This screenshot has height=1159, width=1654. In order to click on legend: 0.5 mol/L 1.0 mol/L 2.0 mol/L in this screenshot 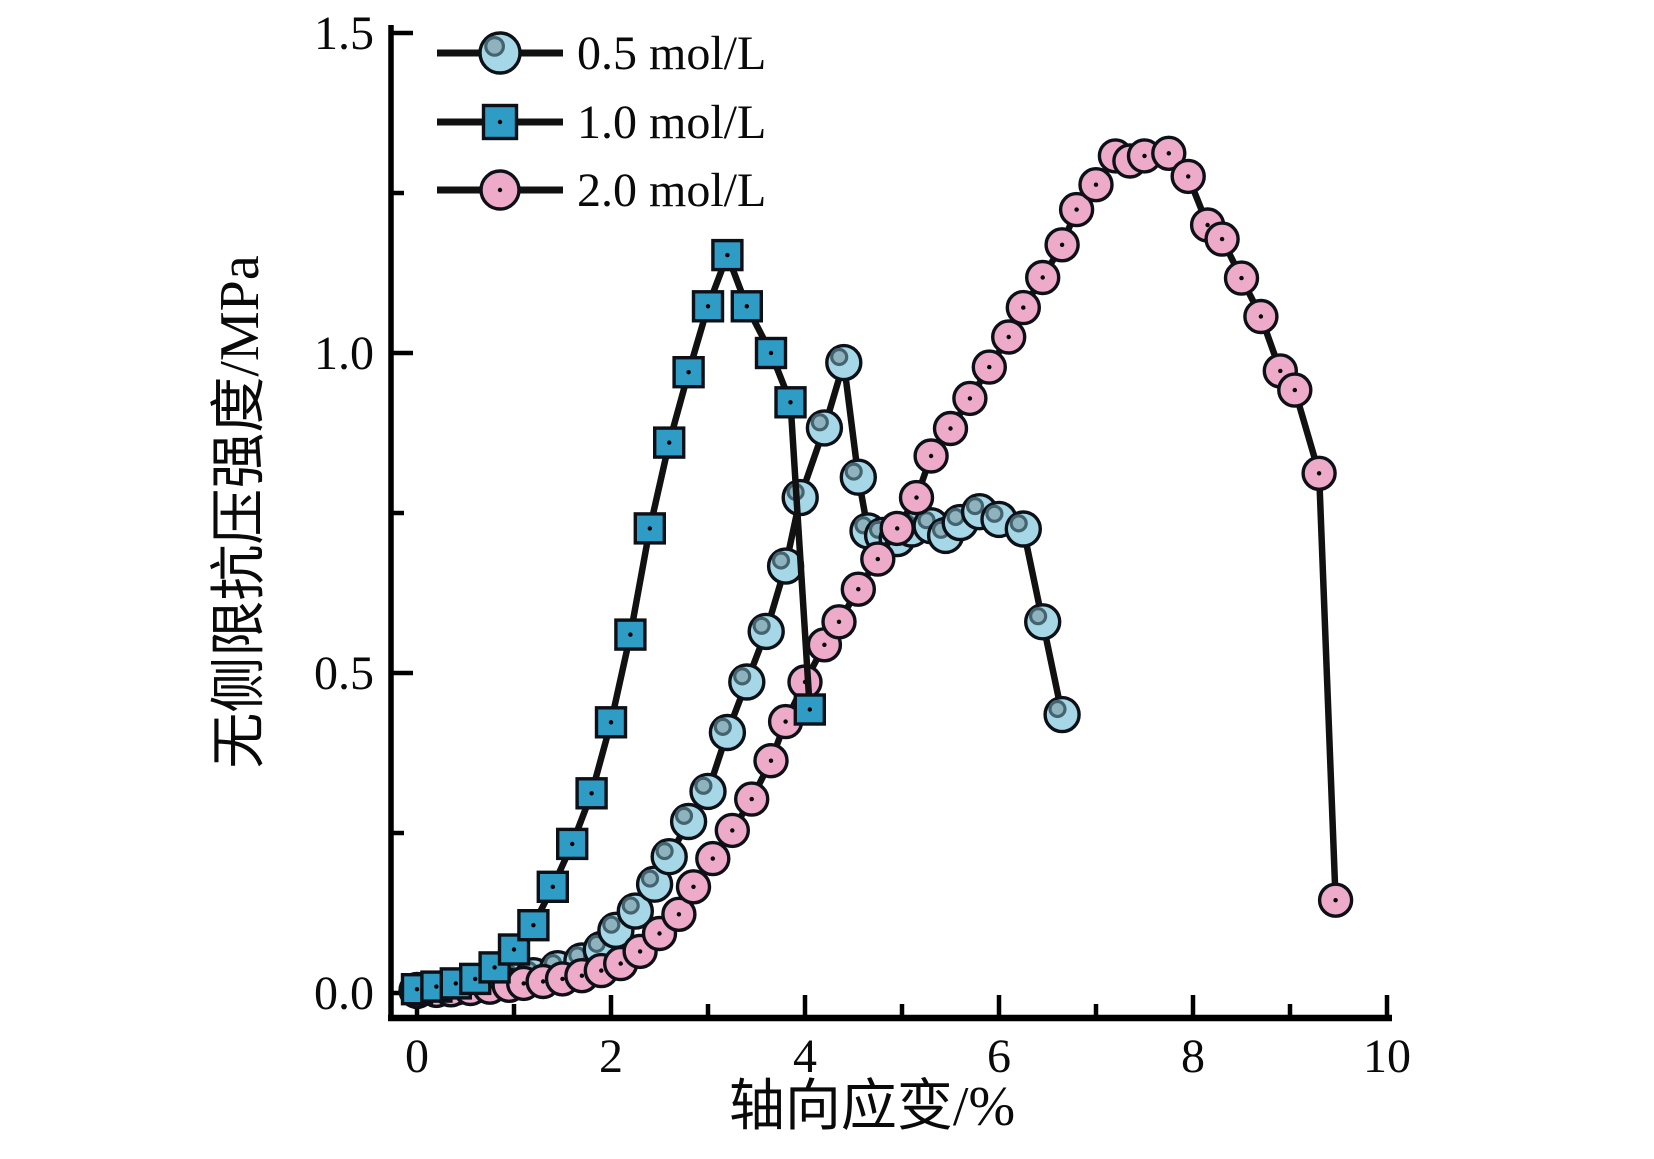, I will do `click(601, 122)`.